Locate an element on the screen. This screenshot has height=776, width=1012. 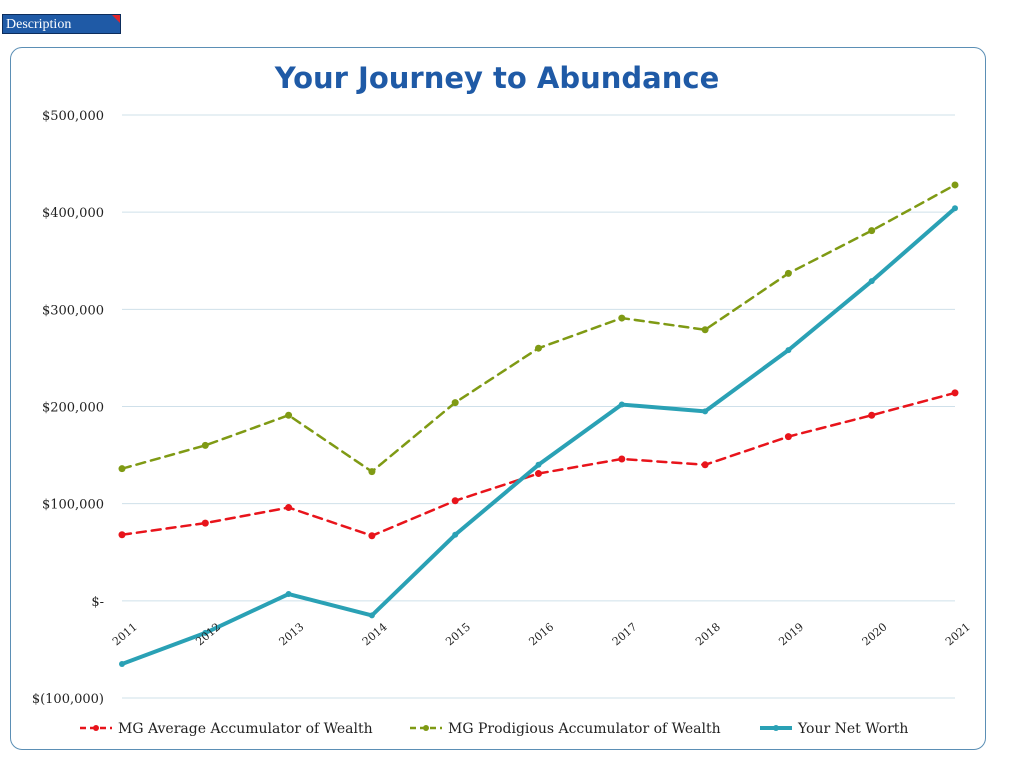
chart-title: Your Journey to Abundance is located at coordinates (497, 78).